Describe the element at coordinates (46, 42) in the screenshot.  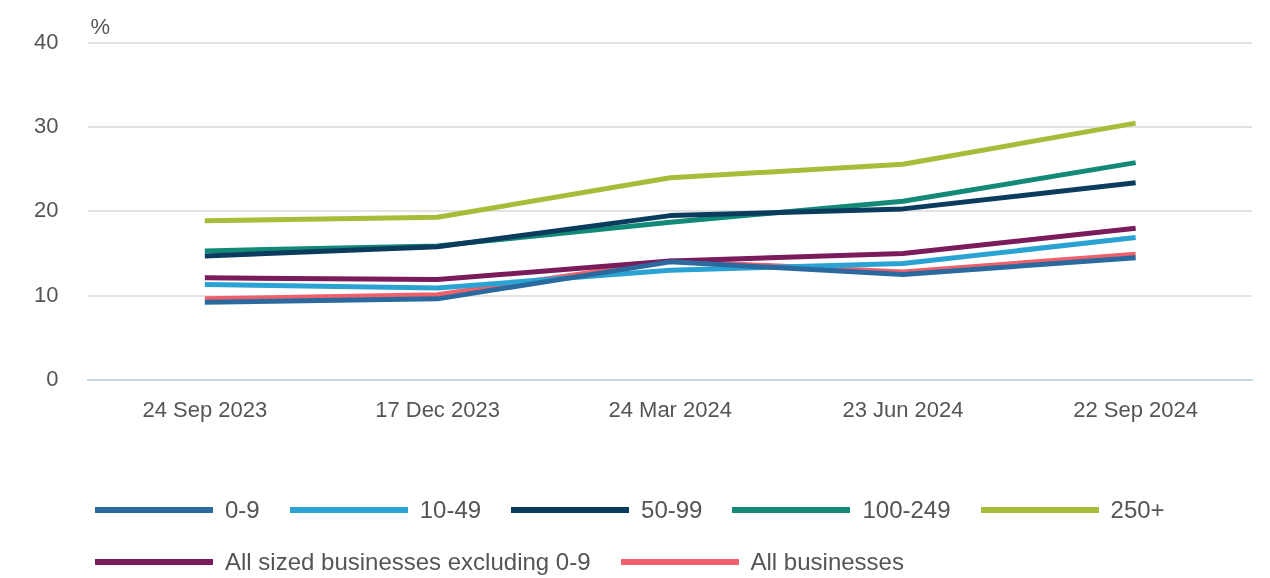
I see `y-tick-label: 40` at that location.